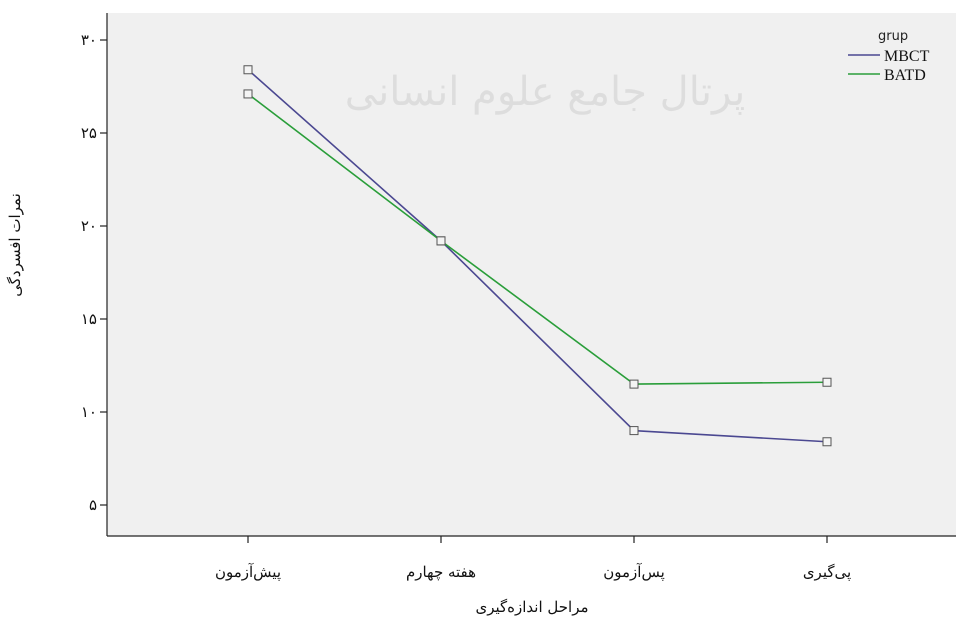  I want to click on y-tick-label: ۲۵, so click(89, 133).